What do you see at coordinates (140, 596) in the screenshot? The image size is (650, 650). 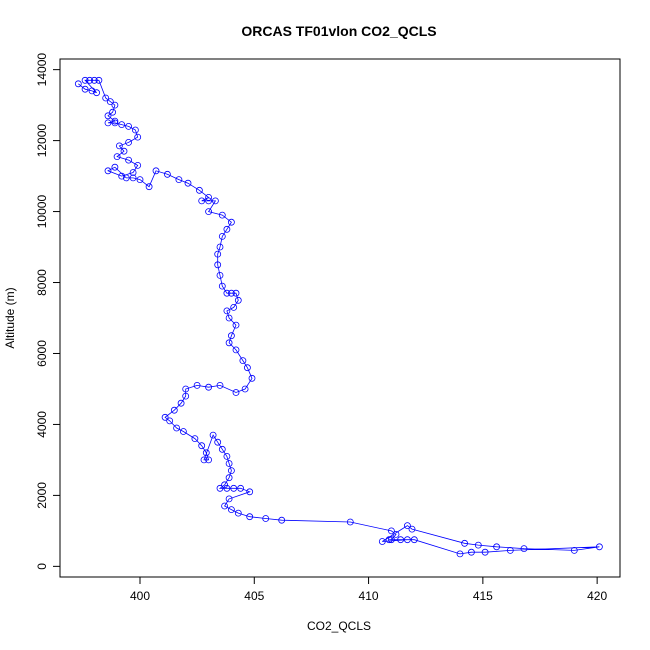 I see `x-tick-label: 400` at bounding box center [140, 596].